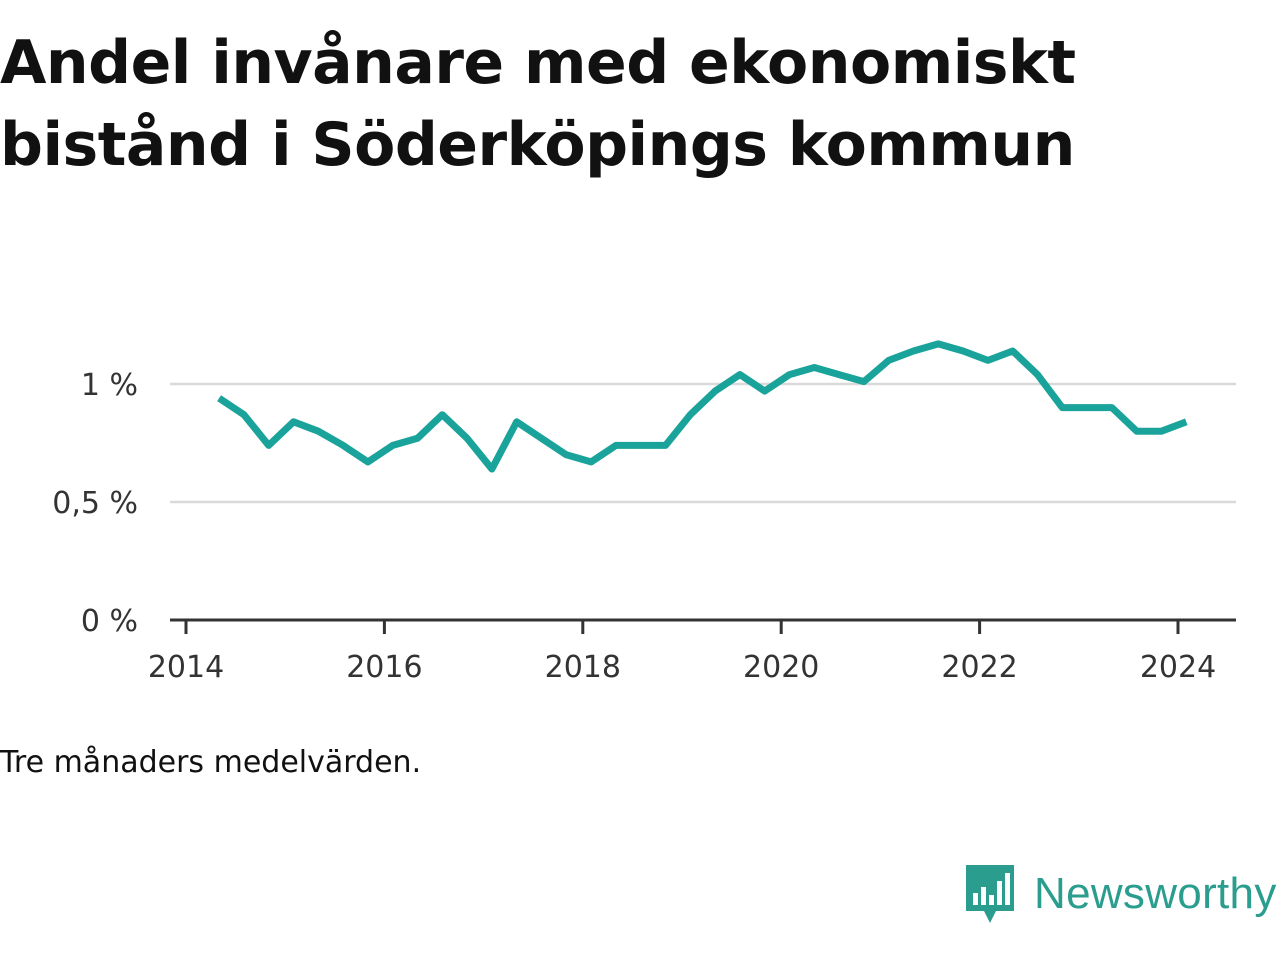  Describe the element at coordinates (384, 667) in the screenshot. I see `x-tick-label: 2016` at that location.